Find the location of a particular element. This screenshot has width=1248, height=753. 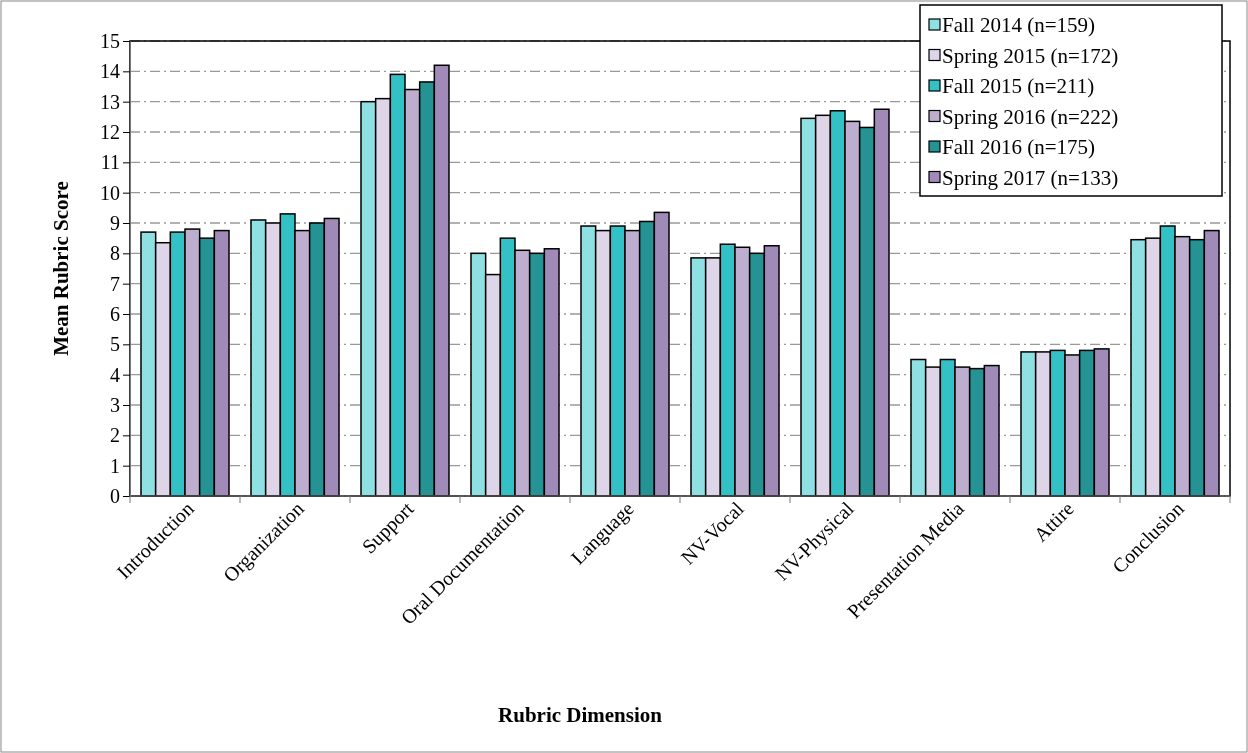

y-tick-label: 2 is located at coordinates (115, 435).